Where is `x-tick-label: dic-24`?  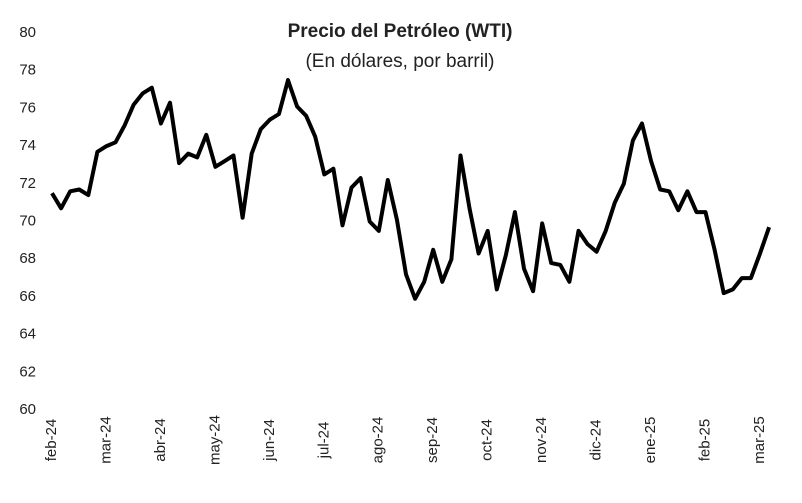 x-tick-label: dic-24 is located at coordinates (596, 440).